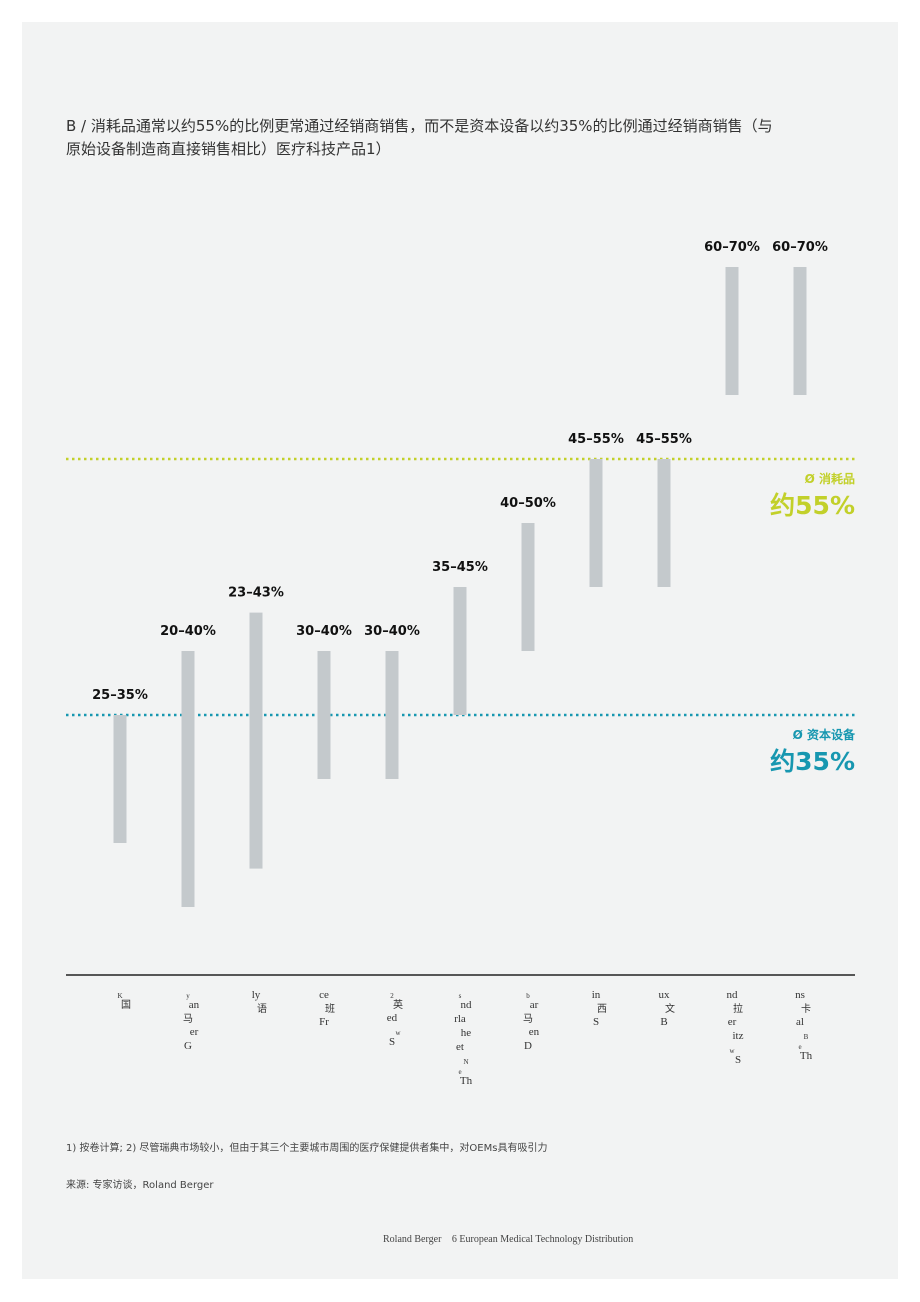 This screenshot has height=1302, width=920. Describe the element at coordinates (188, 996) in the screenshot. I see `category-label-part: y` at that location.